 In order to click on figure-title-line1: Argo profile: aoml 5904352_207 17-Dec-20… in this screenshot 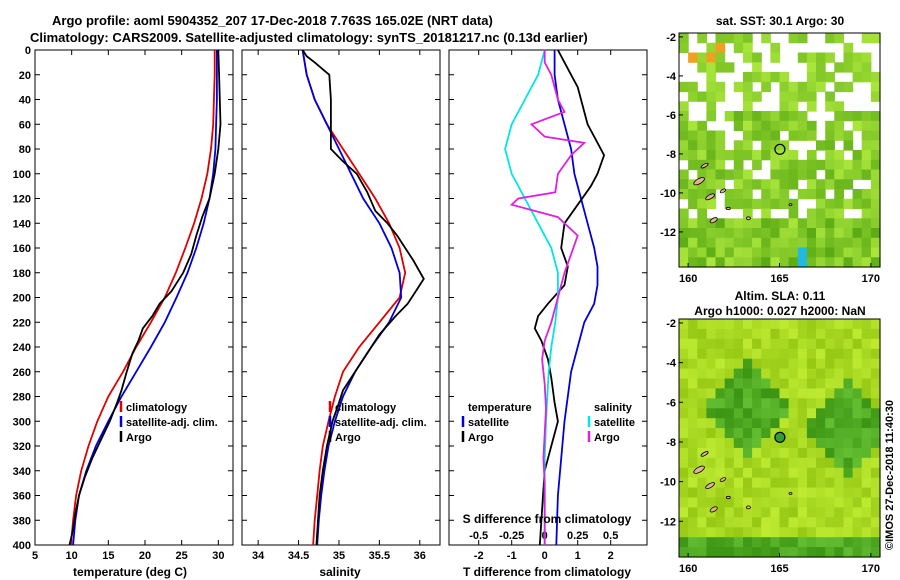, I will do `click(272, 20)`.